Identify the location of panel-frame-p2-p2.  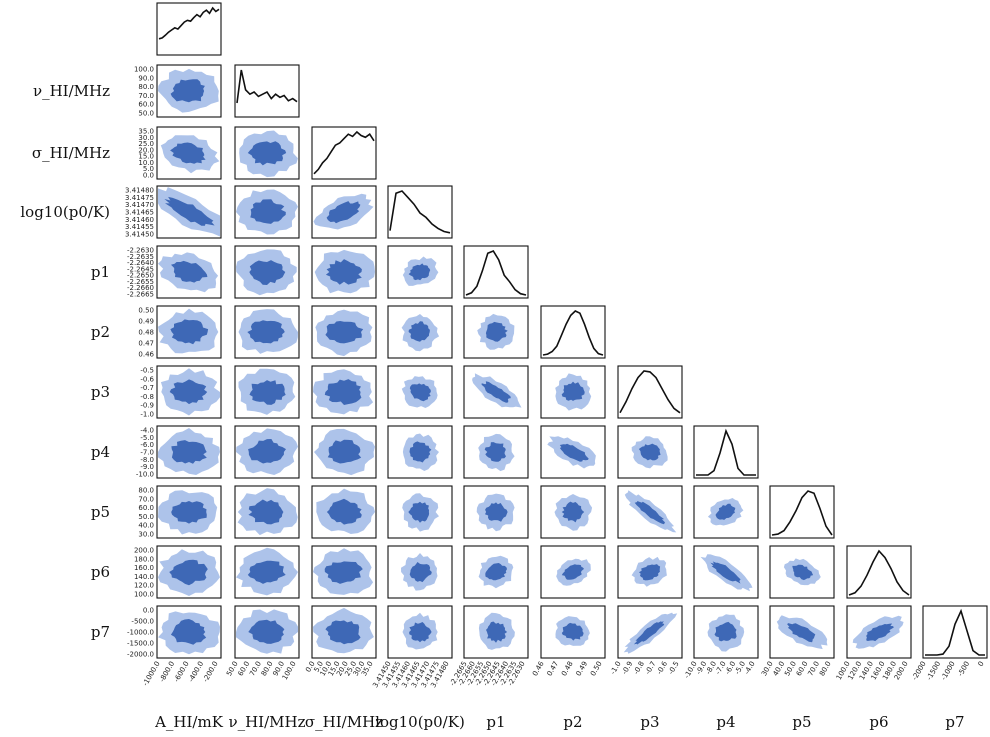
(573, 332).